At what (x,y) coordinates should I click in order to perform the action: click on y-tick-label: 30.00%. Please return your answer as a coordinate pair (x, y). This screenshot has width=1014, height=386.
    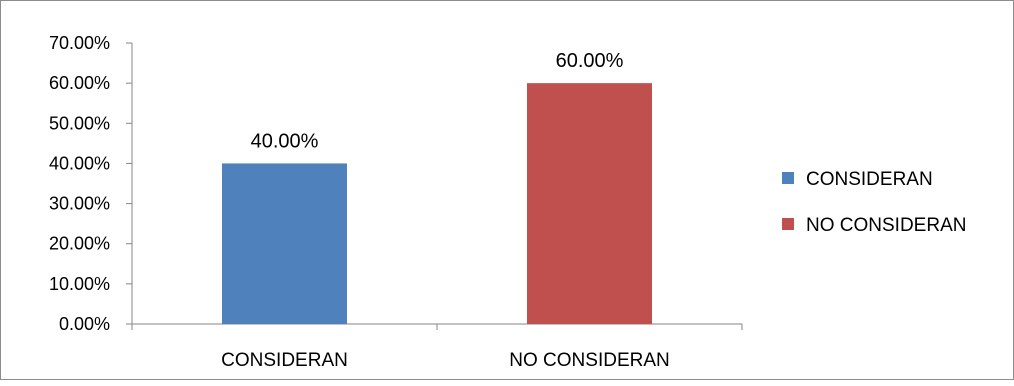
    Looking at the image, I should click on (79, 204).